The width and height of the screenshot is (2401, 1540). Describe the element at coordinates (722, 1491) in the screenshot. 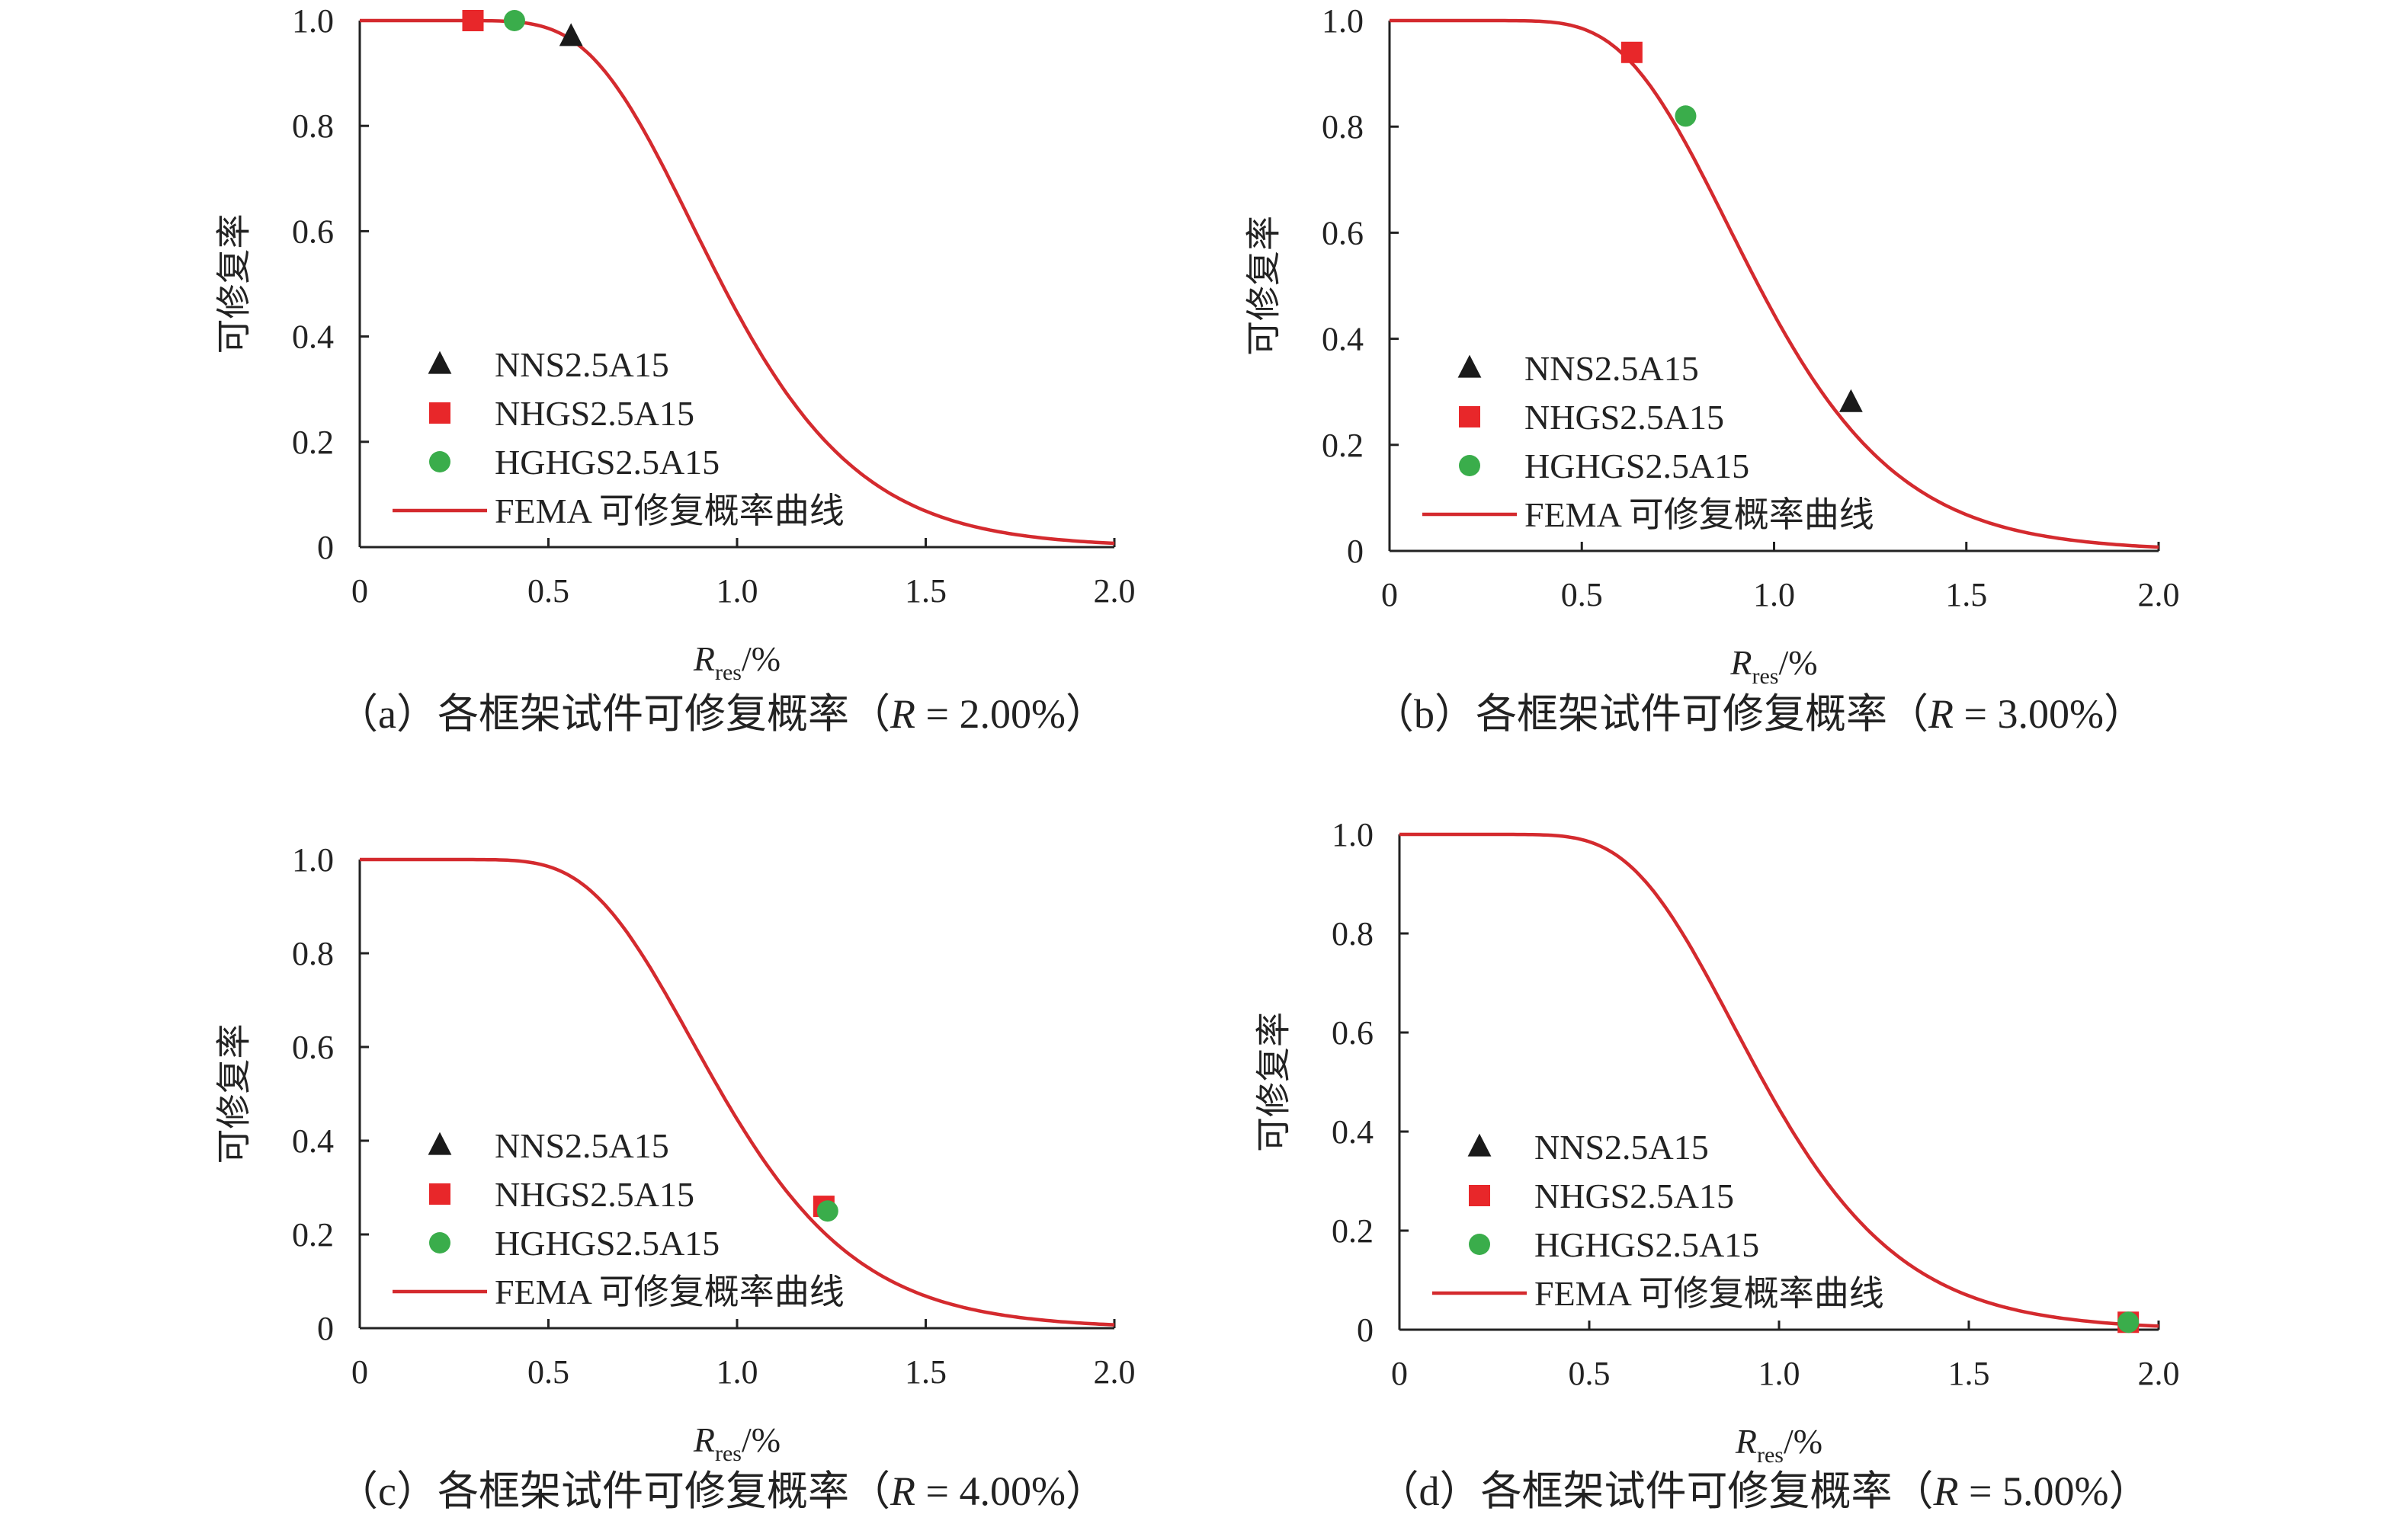

I see `panel-caption: （c）各框架试件可修复概率（R = 4.00%）` at that location.